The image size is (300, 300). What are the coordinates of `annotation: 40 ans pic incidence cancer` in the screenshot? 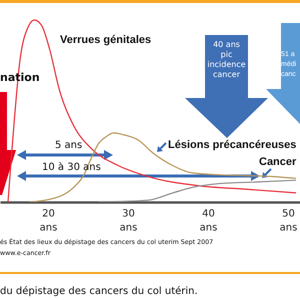 It's located at (226, 60).